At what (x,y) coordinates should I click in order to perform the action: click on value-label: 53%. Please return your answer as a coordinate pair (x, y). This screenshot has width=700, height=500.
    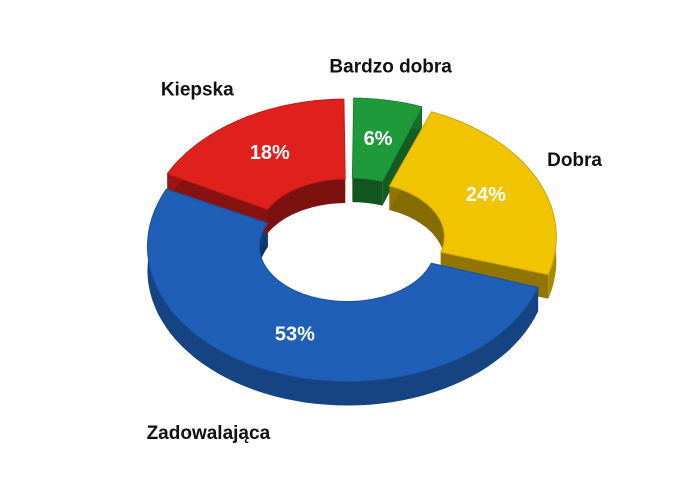
    Looking at the image, I should click on (295, 334).